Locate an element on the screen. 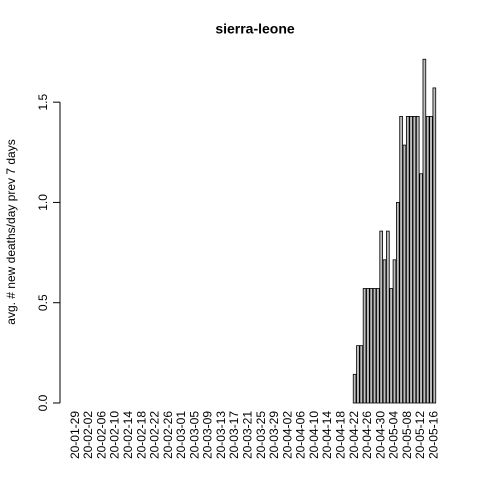 The height and width of the screenshot is (485, 480). x-tick-label: 20-04-14 is located at coordinates (327, 435).